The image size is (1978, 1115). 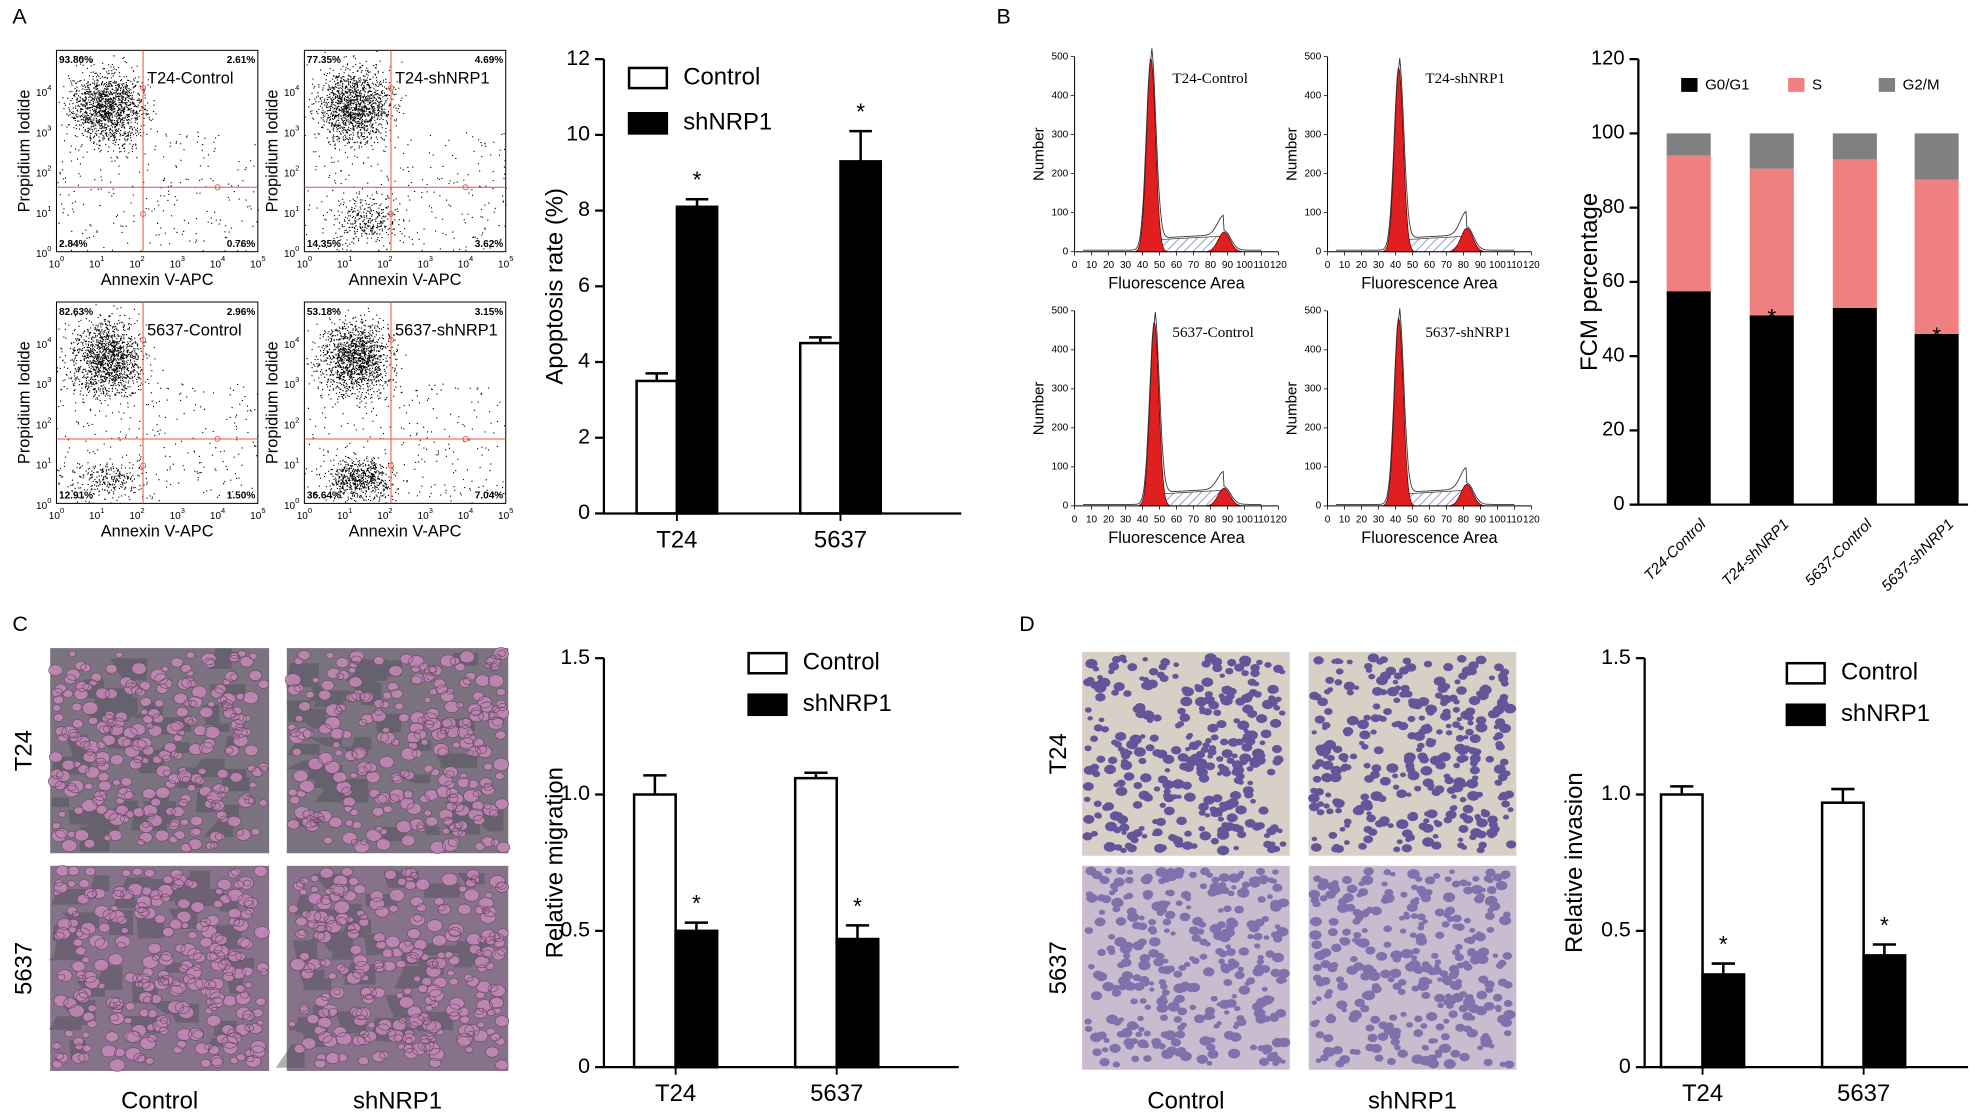 I want to click on tick-exponent: 5, so click(x=511, y=258).